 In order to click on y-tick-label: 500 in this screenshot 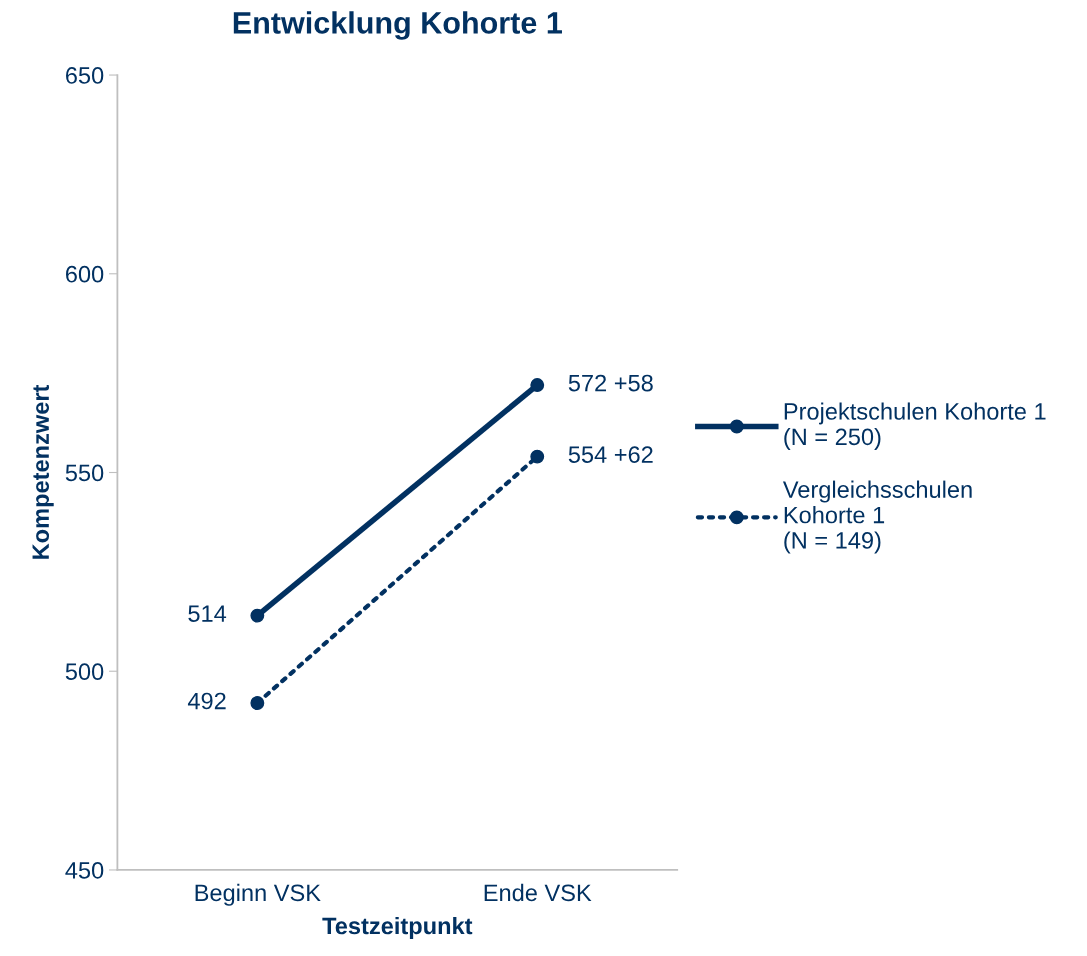, I will do `click(84, 672)`.